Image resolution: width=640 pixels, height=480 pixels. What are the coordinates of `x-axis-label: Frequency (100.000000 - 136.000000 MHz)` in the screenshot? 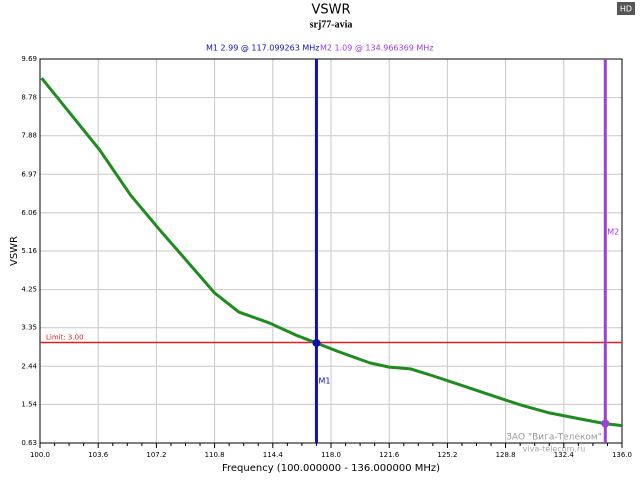 It's located at (331, 468).